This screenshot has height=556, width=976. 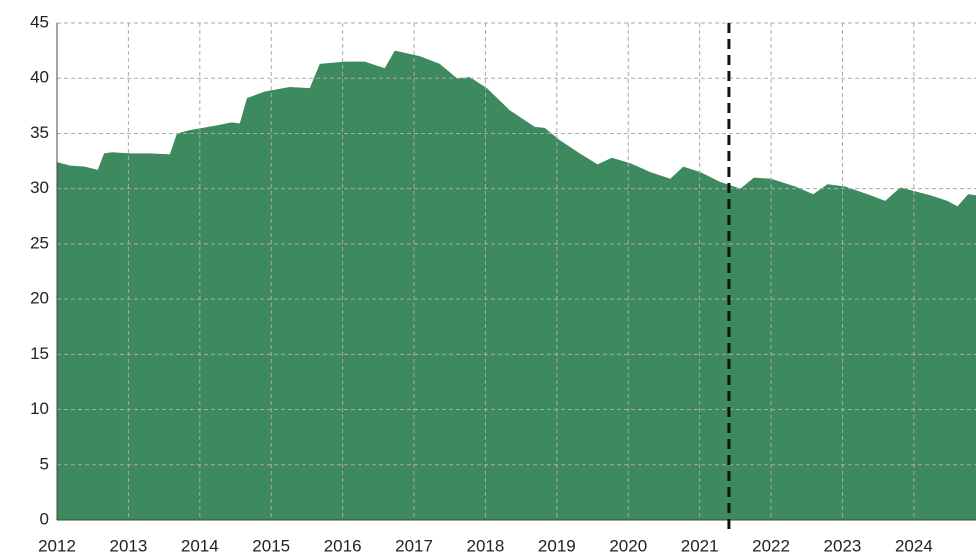 What do you see at coordinates (914, 545) in the screenshot?
I see `x-tick-label: 2024` at bounding box center [914, 545].